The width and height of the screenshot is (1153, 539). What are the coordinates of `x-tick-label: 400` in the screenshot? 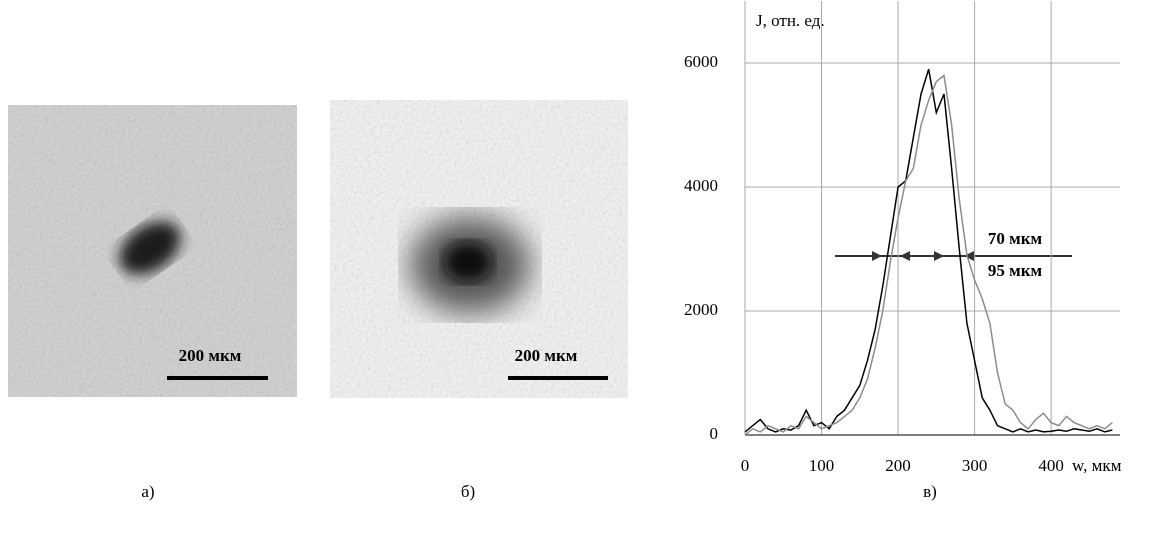 It's located at (1051, 465).